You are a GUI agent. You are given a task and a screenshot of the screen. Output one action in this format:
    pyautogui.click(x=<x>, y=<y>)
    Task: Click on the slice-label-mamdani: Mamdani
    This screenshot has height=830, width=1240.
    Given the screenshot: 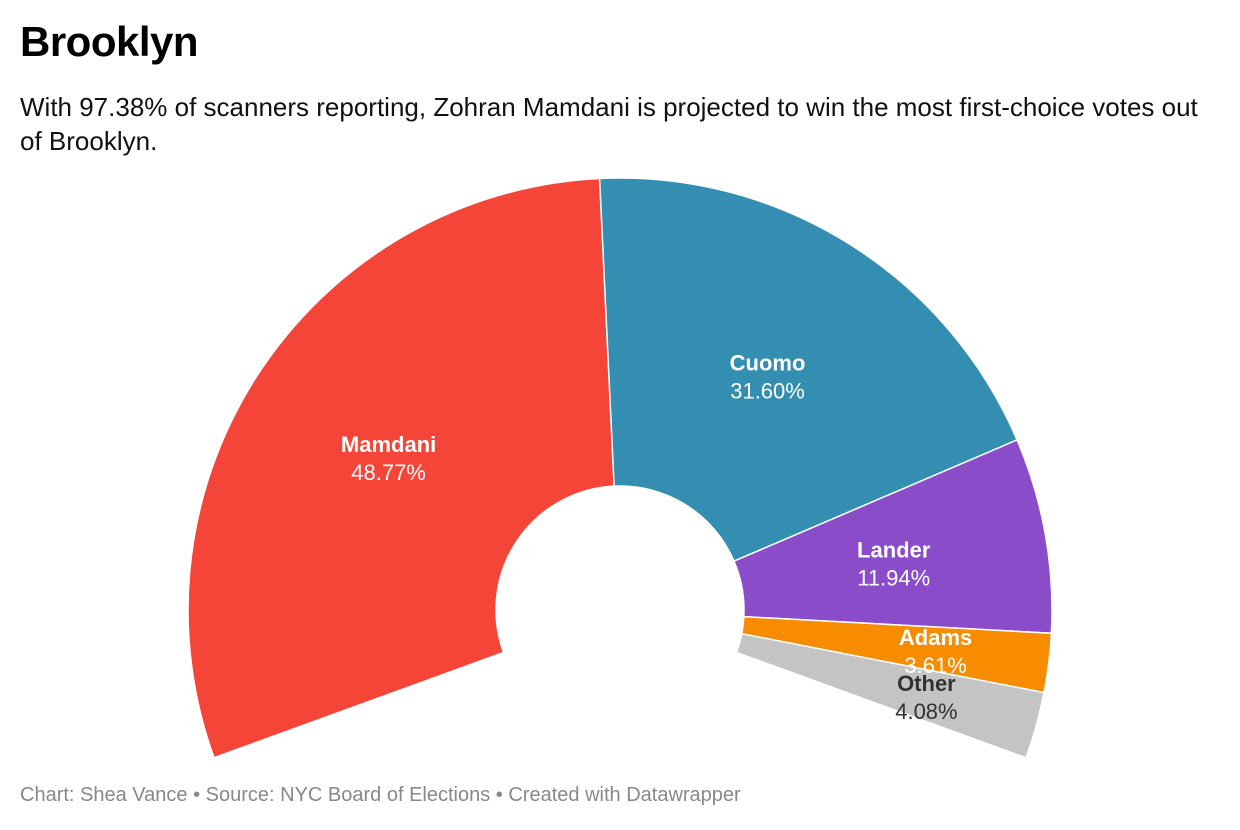 What is the action you would take?
    pyautogui.click(x=388, y=444)
    